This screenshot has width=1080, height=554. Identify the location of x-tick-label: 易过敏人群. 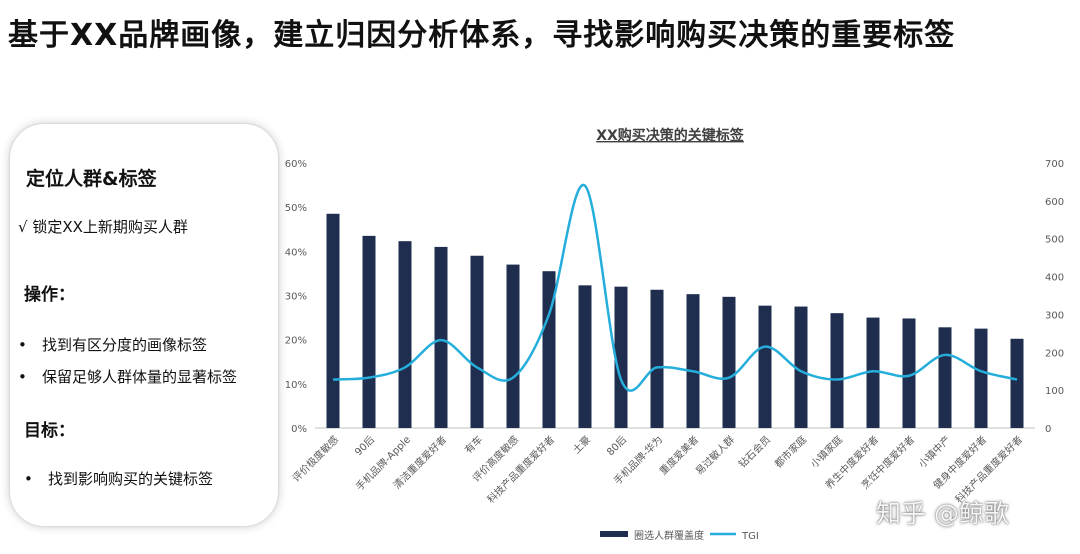
(715, 455).